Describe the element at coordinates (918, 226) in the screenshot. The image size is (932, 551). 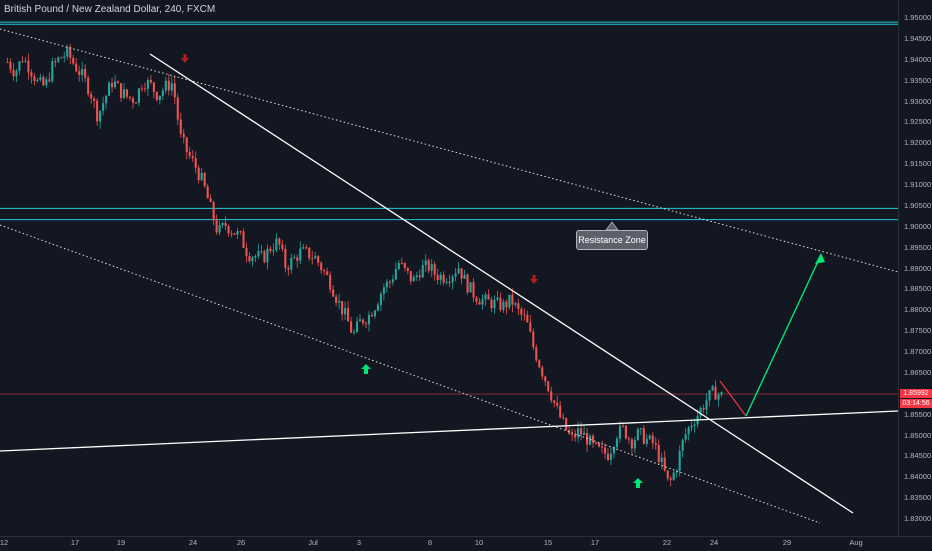
I see `price-tick: 1.90000` at that location.